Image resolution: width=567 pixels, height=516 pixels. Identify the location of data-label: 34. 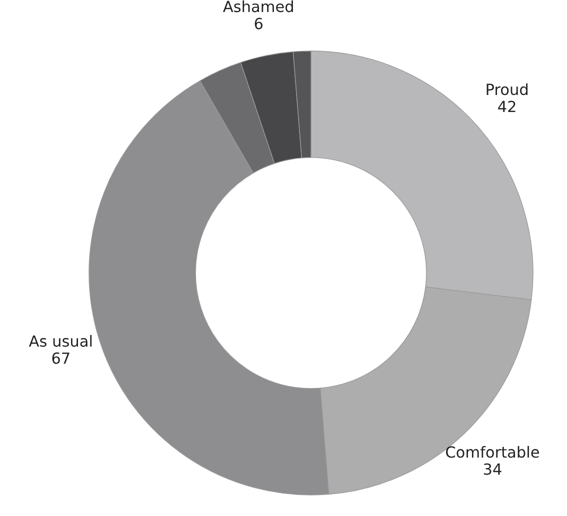
(493, 469).